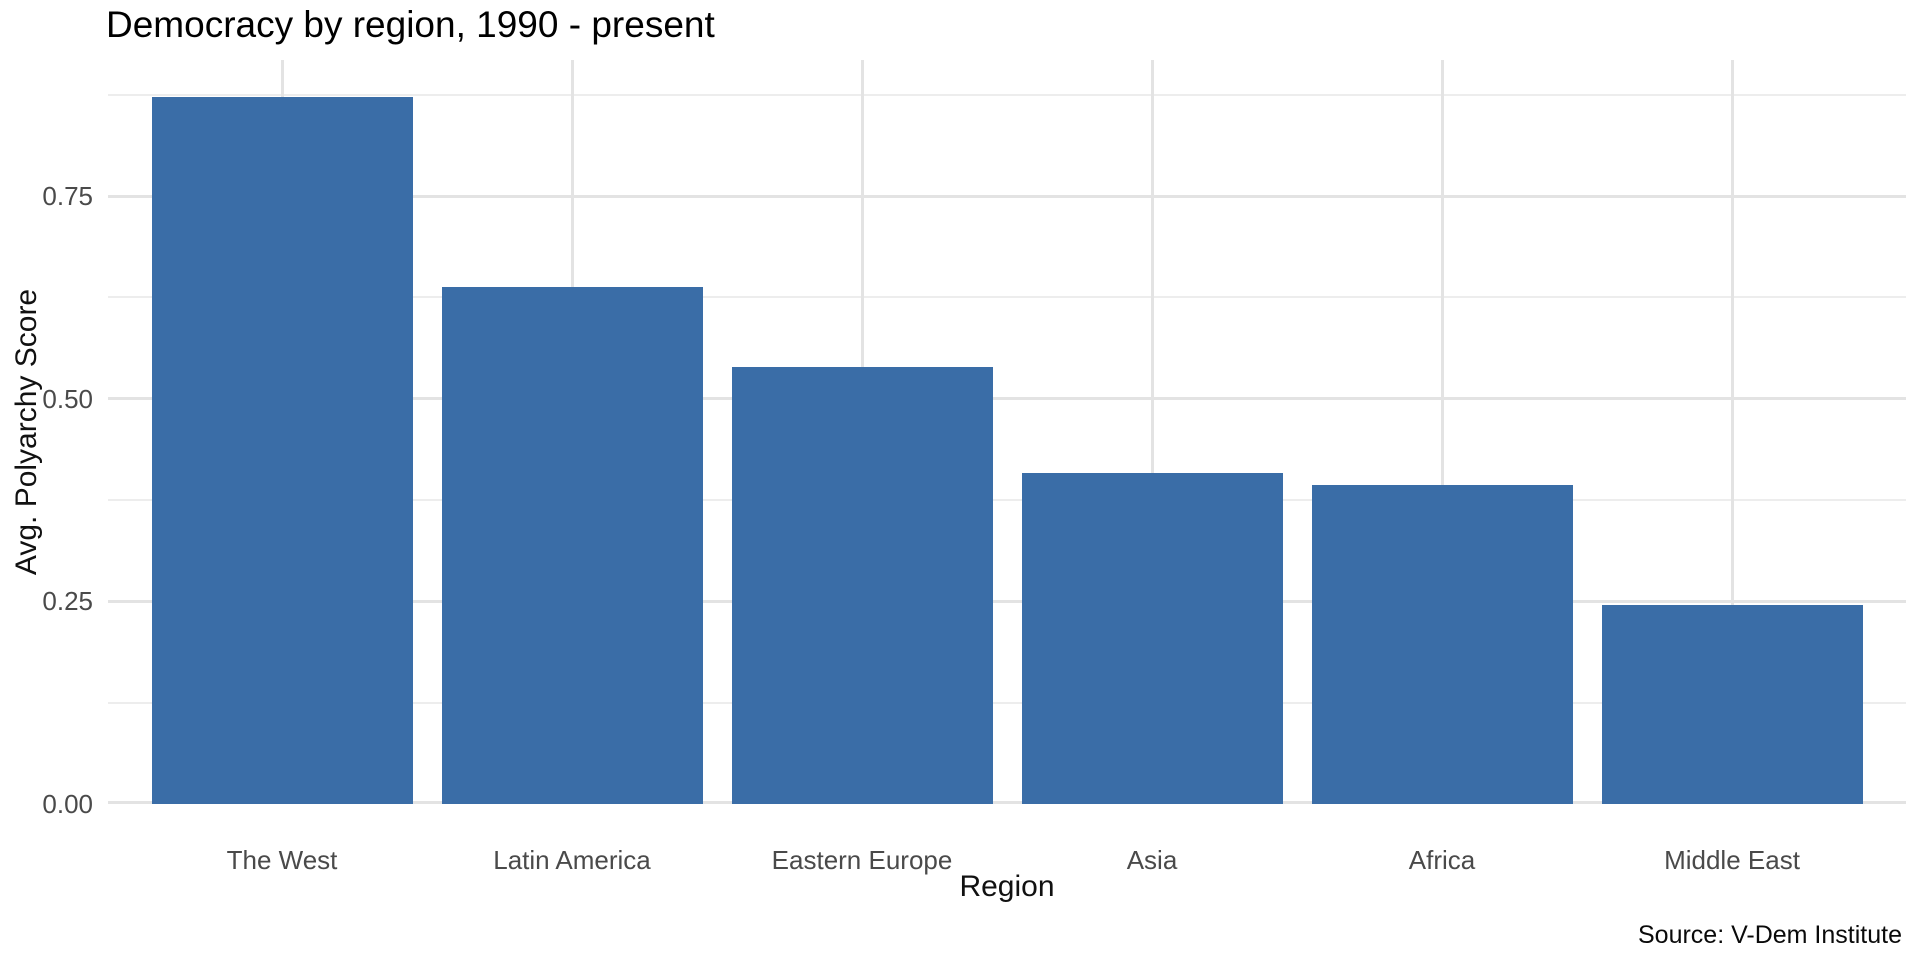 Image resolution: width=1920 pixels, height=960 pixels. Describe the element at coordinates (1152, 860) in the screenshot. I see `x-tick-label-asia: Asia` at that location.